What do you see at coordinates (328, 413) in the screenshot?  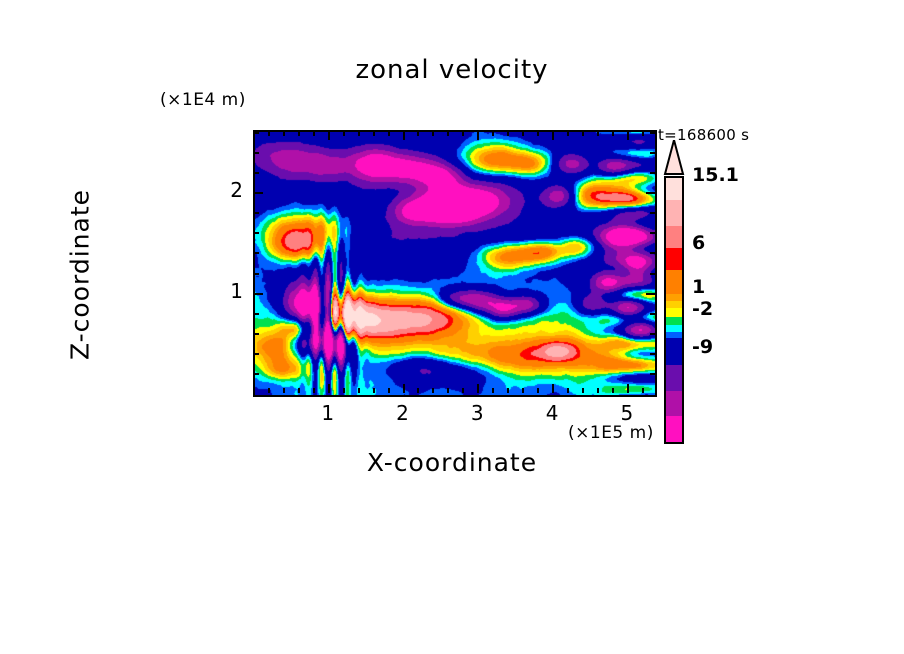 I see `x-axis-tick-label: 1` at bounding box center [328, 413].